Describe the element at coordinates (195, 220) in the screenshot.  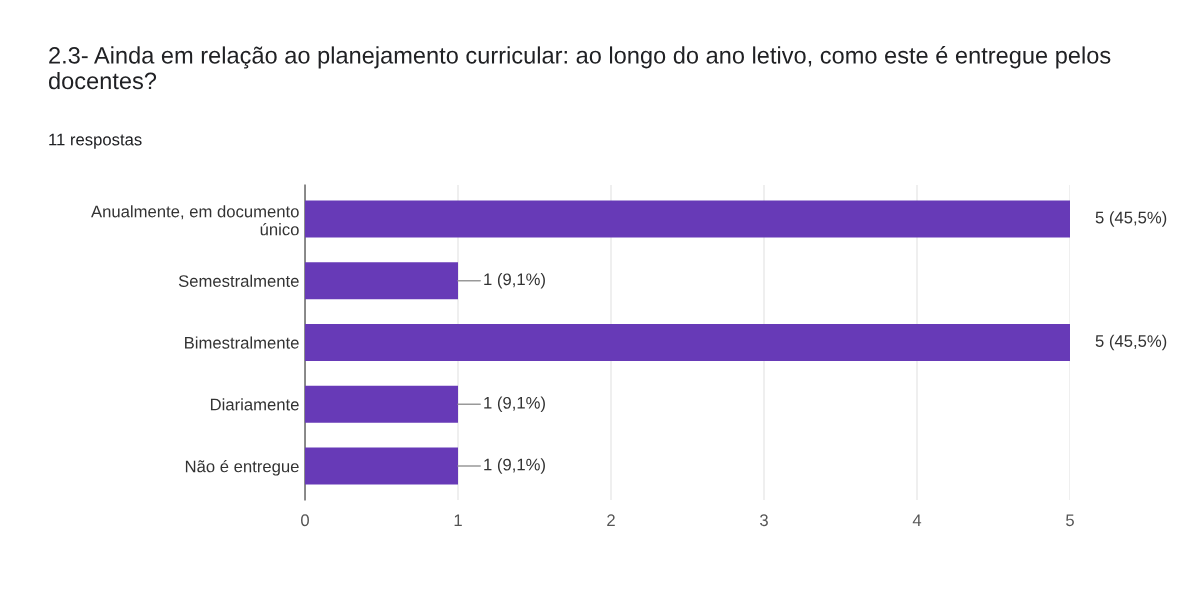
I see `y-tick-label: Anualmente, em documento único` at that location.